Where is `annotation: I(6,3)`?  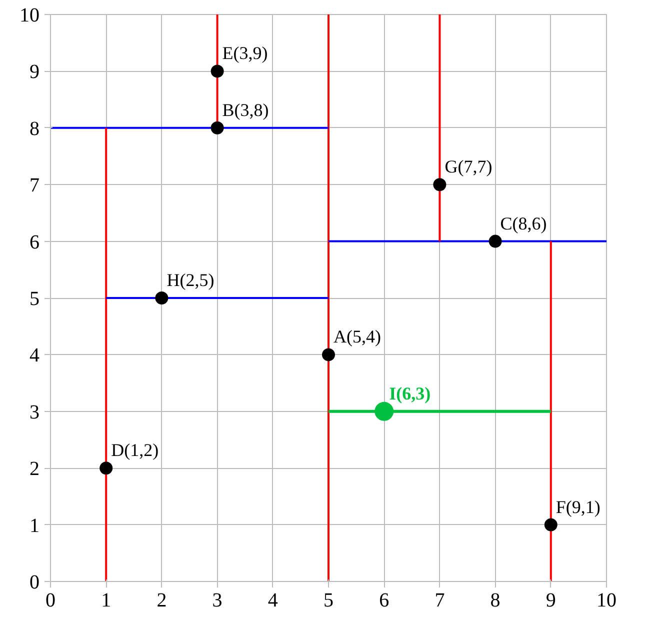 annotation: I(6,3) is located at coordinates (410, 393).